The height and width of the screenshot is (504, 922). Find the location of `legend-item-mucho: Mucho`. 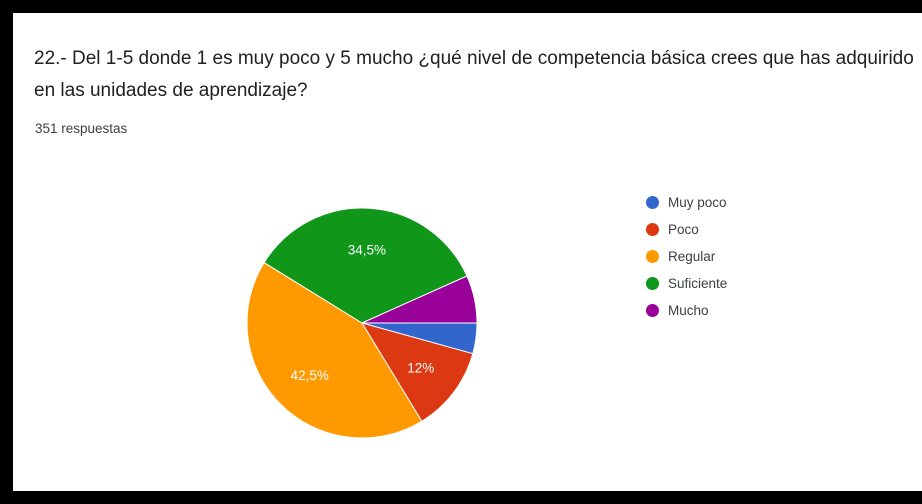

legend-item-mucho: Mucho is located at coordinates (686, 310).